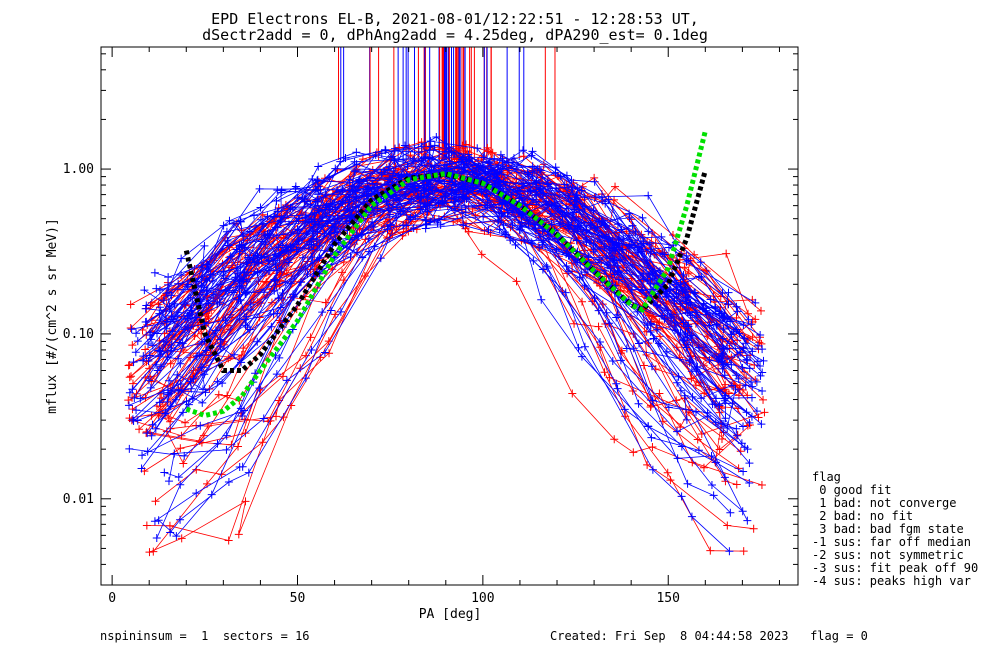  I want to click on legend-entry: -2 sus: not symmetric, so click(888, 555).